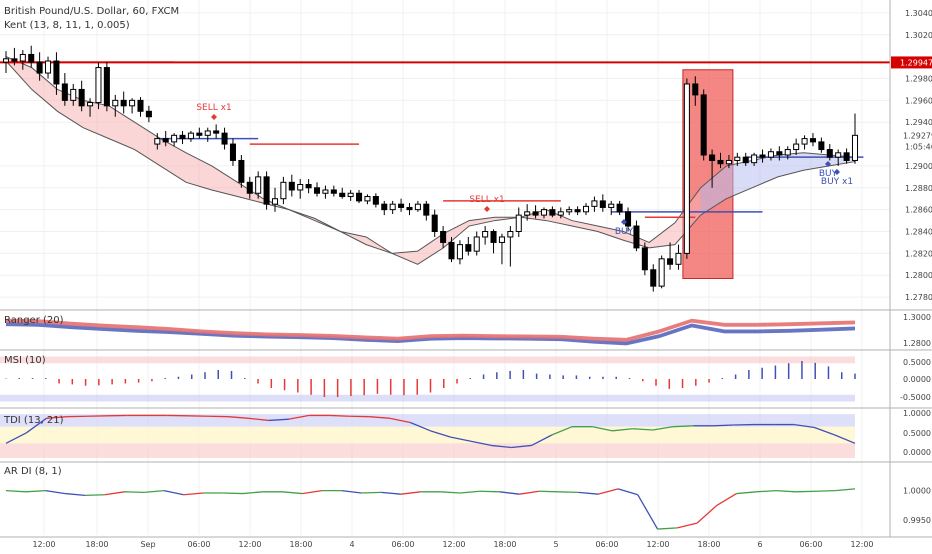  Describe the element at coordinates (915, 397) in the screenshot. I see `msi-tick: -0.5000` at that location.